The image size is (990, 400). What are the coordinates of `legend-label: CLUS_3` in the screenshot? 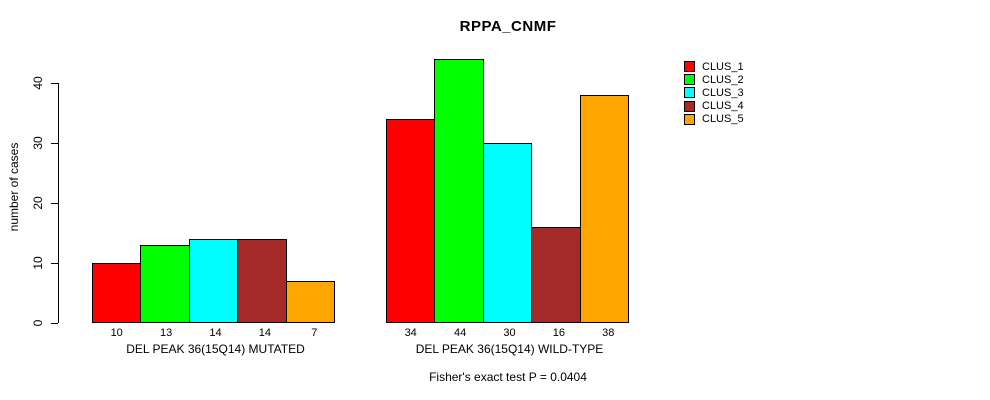 It's located at (723, 92).